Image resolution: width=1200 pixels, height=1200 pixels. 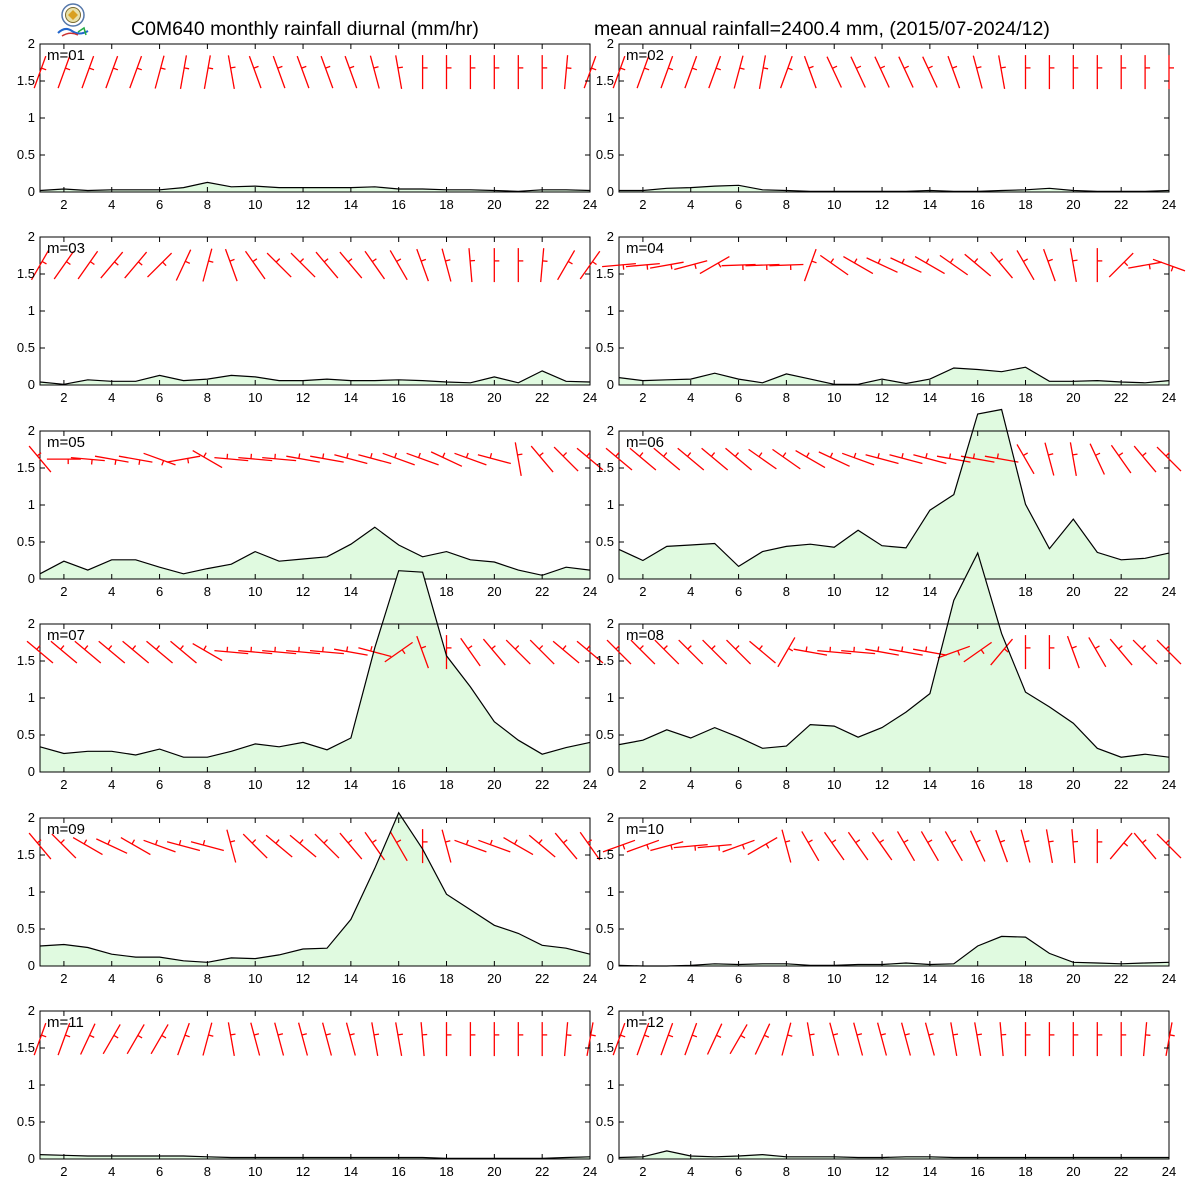 I want to click on x-tick-label: 20, so click(x=494, y=978).